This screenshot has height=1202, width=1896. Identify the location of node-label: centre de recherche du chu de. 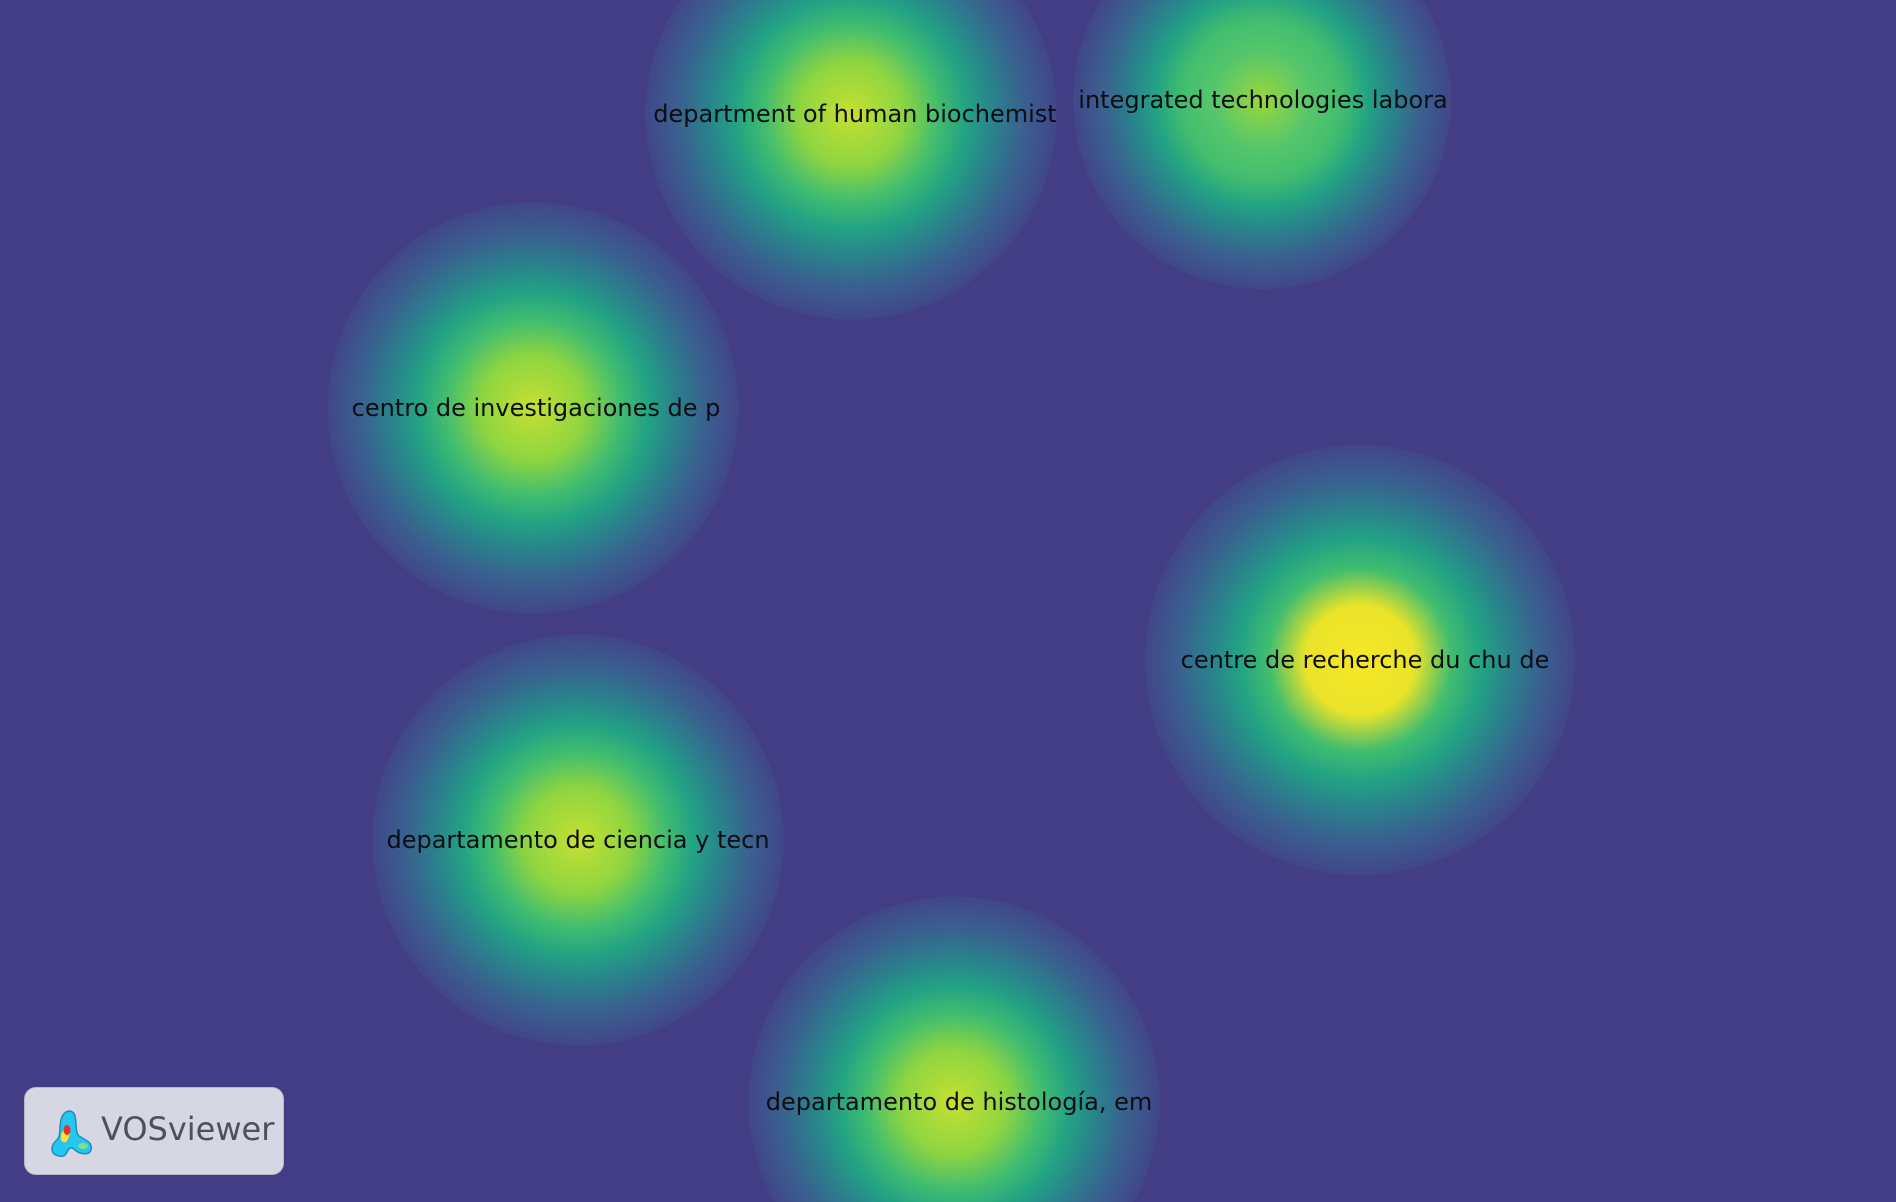
(1365, 660).